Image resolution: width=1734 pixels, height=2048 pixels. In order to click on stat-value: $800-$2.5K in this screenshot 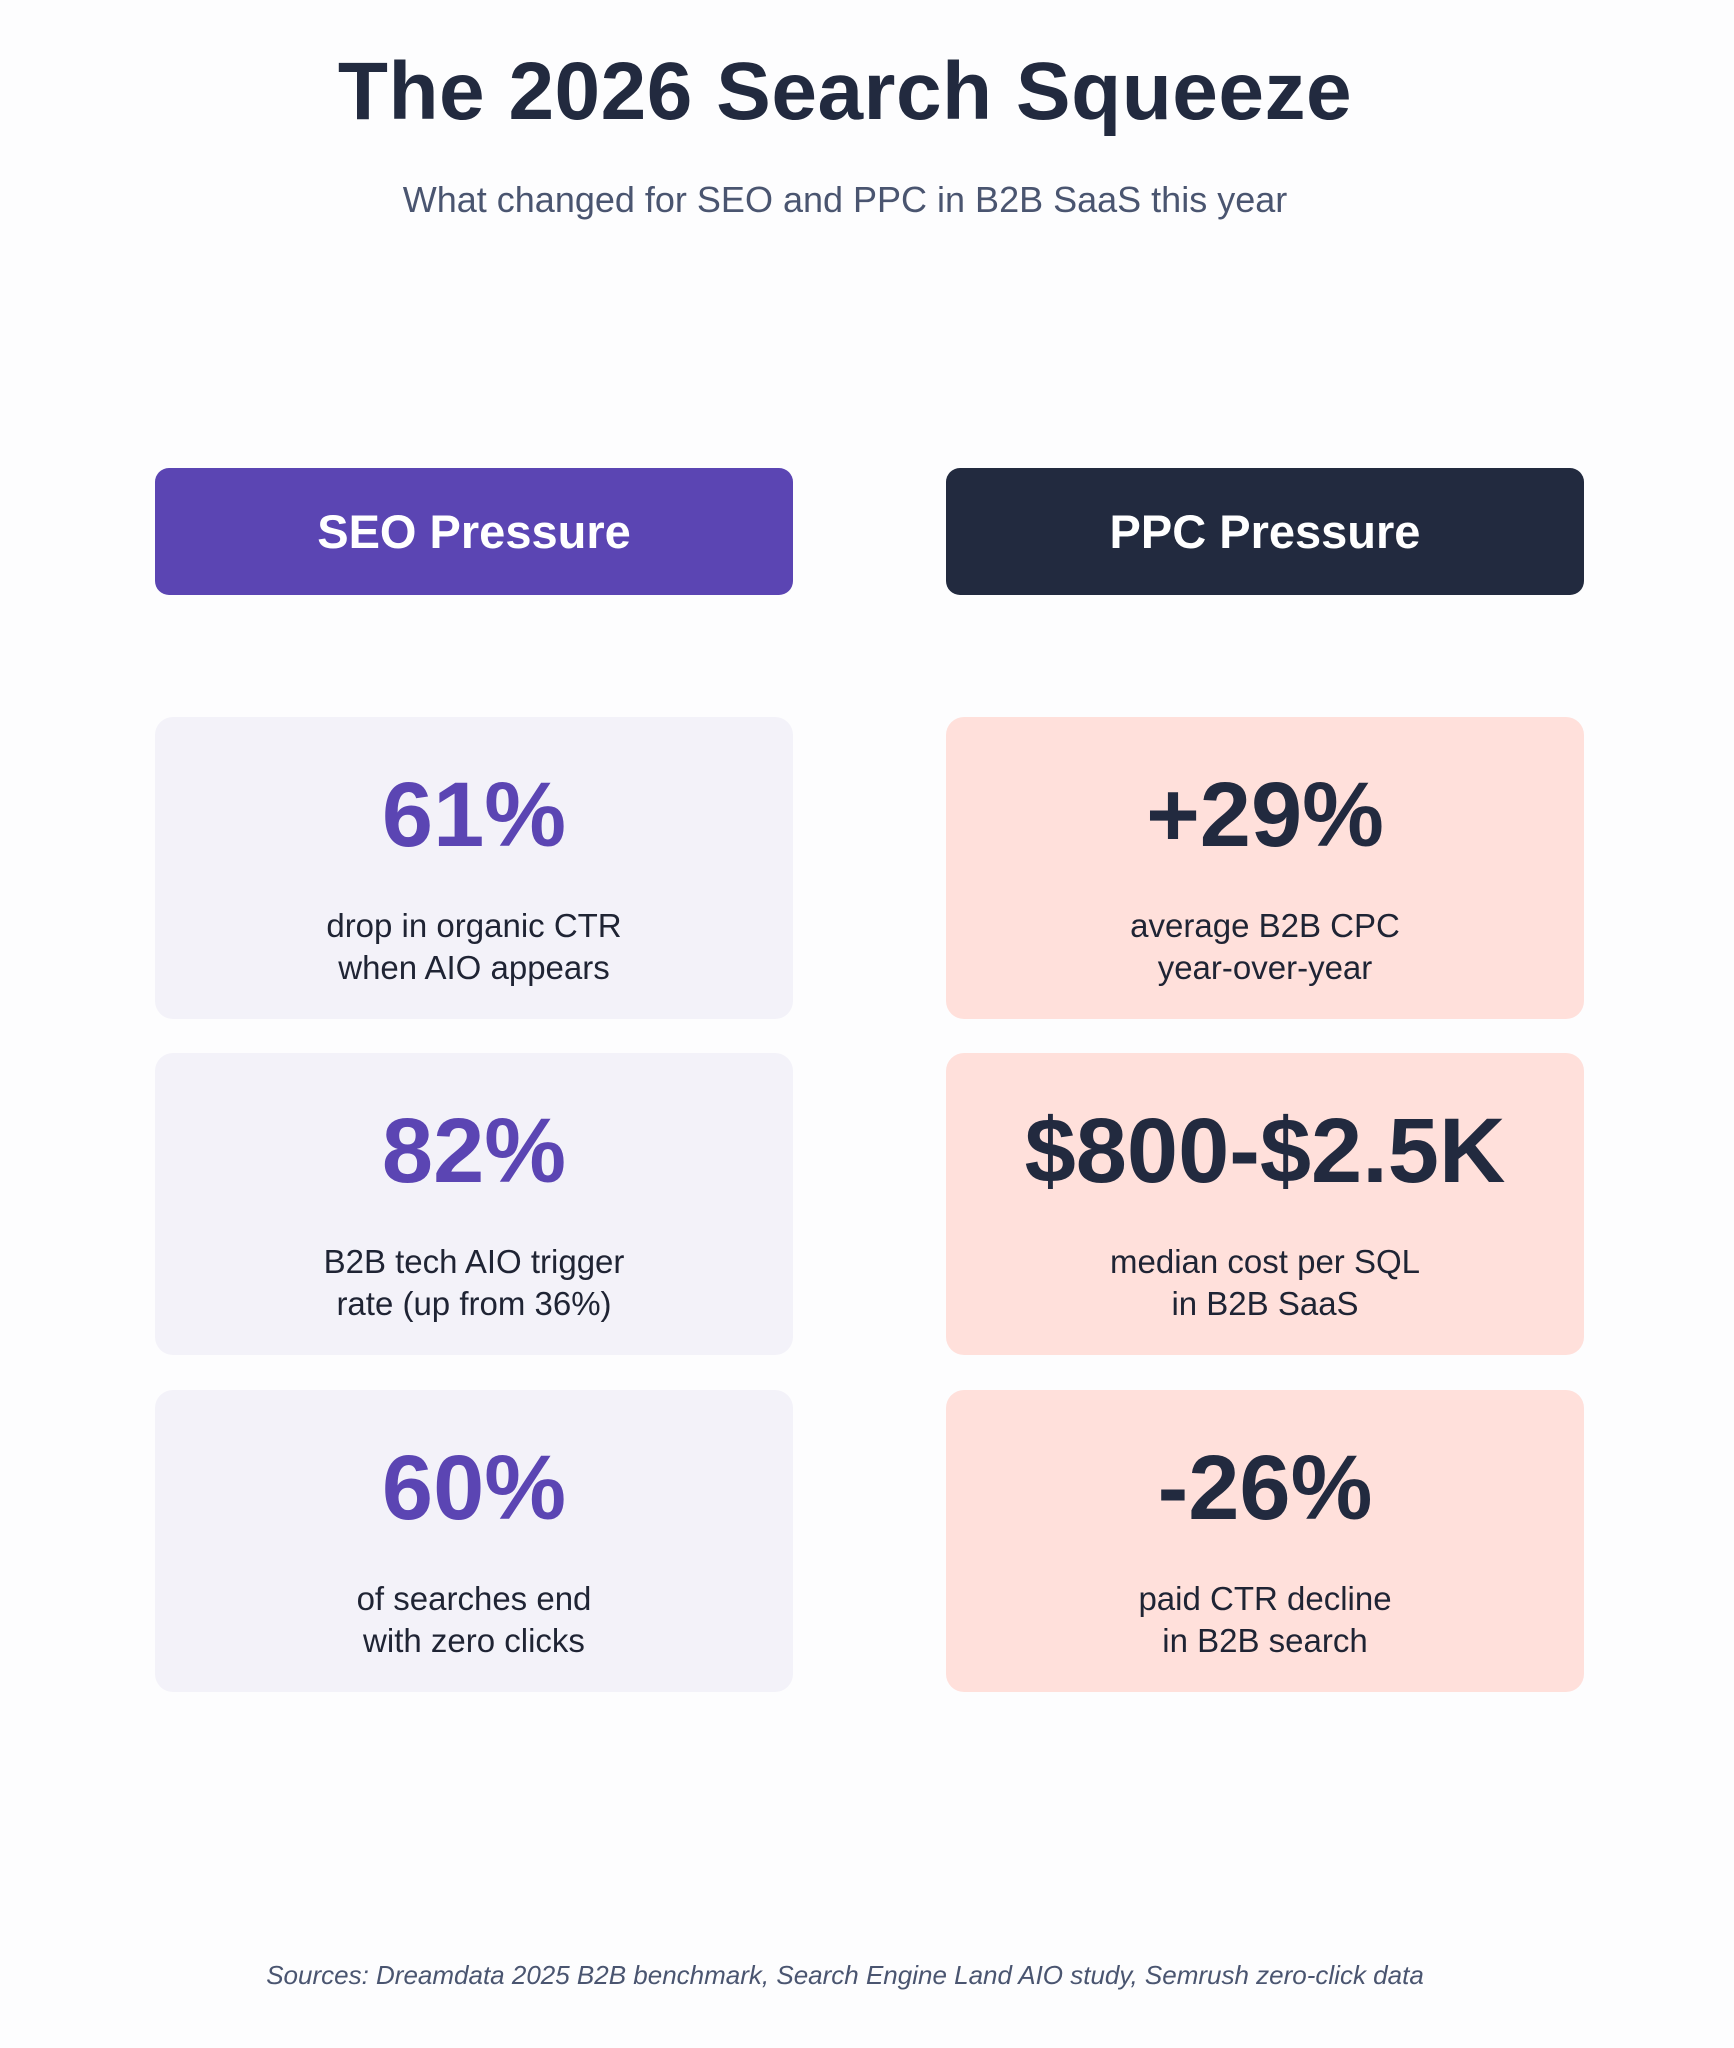, I will do `click(1265, 1151)`.